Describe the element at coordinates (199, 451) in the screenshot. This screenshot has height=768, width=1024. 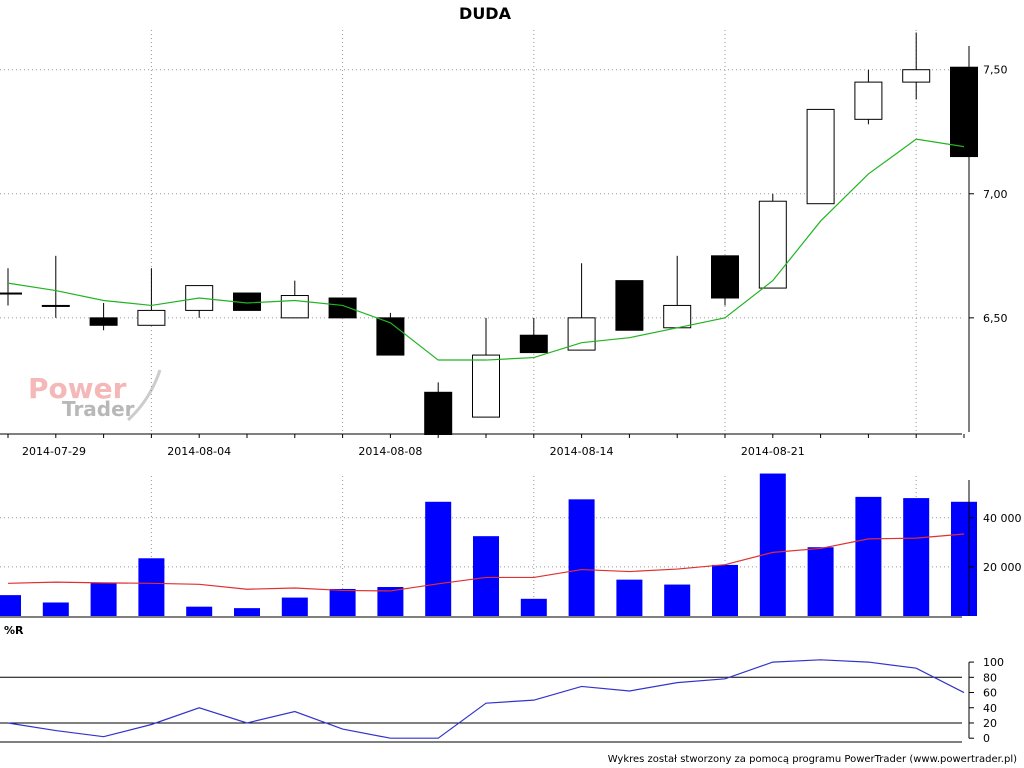
I see `date-tick-label: 2014-08-04` at that location.